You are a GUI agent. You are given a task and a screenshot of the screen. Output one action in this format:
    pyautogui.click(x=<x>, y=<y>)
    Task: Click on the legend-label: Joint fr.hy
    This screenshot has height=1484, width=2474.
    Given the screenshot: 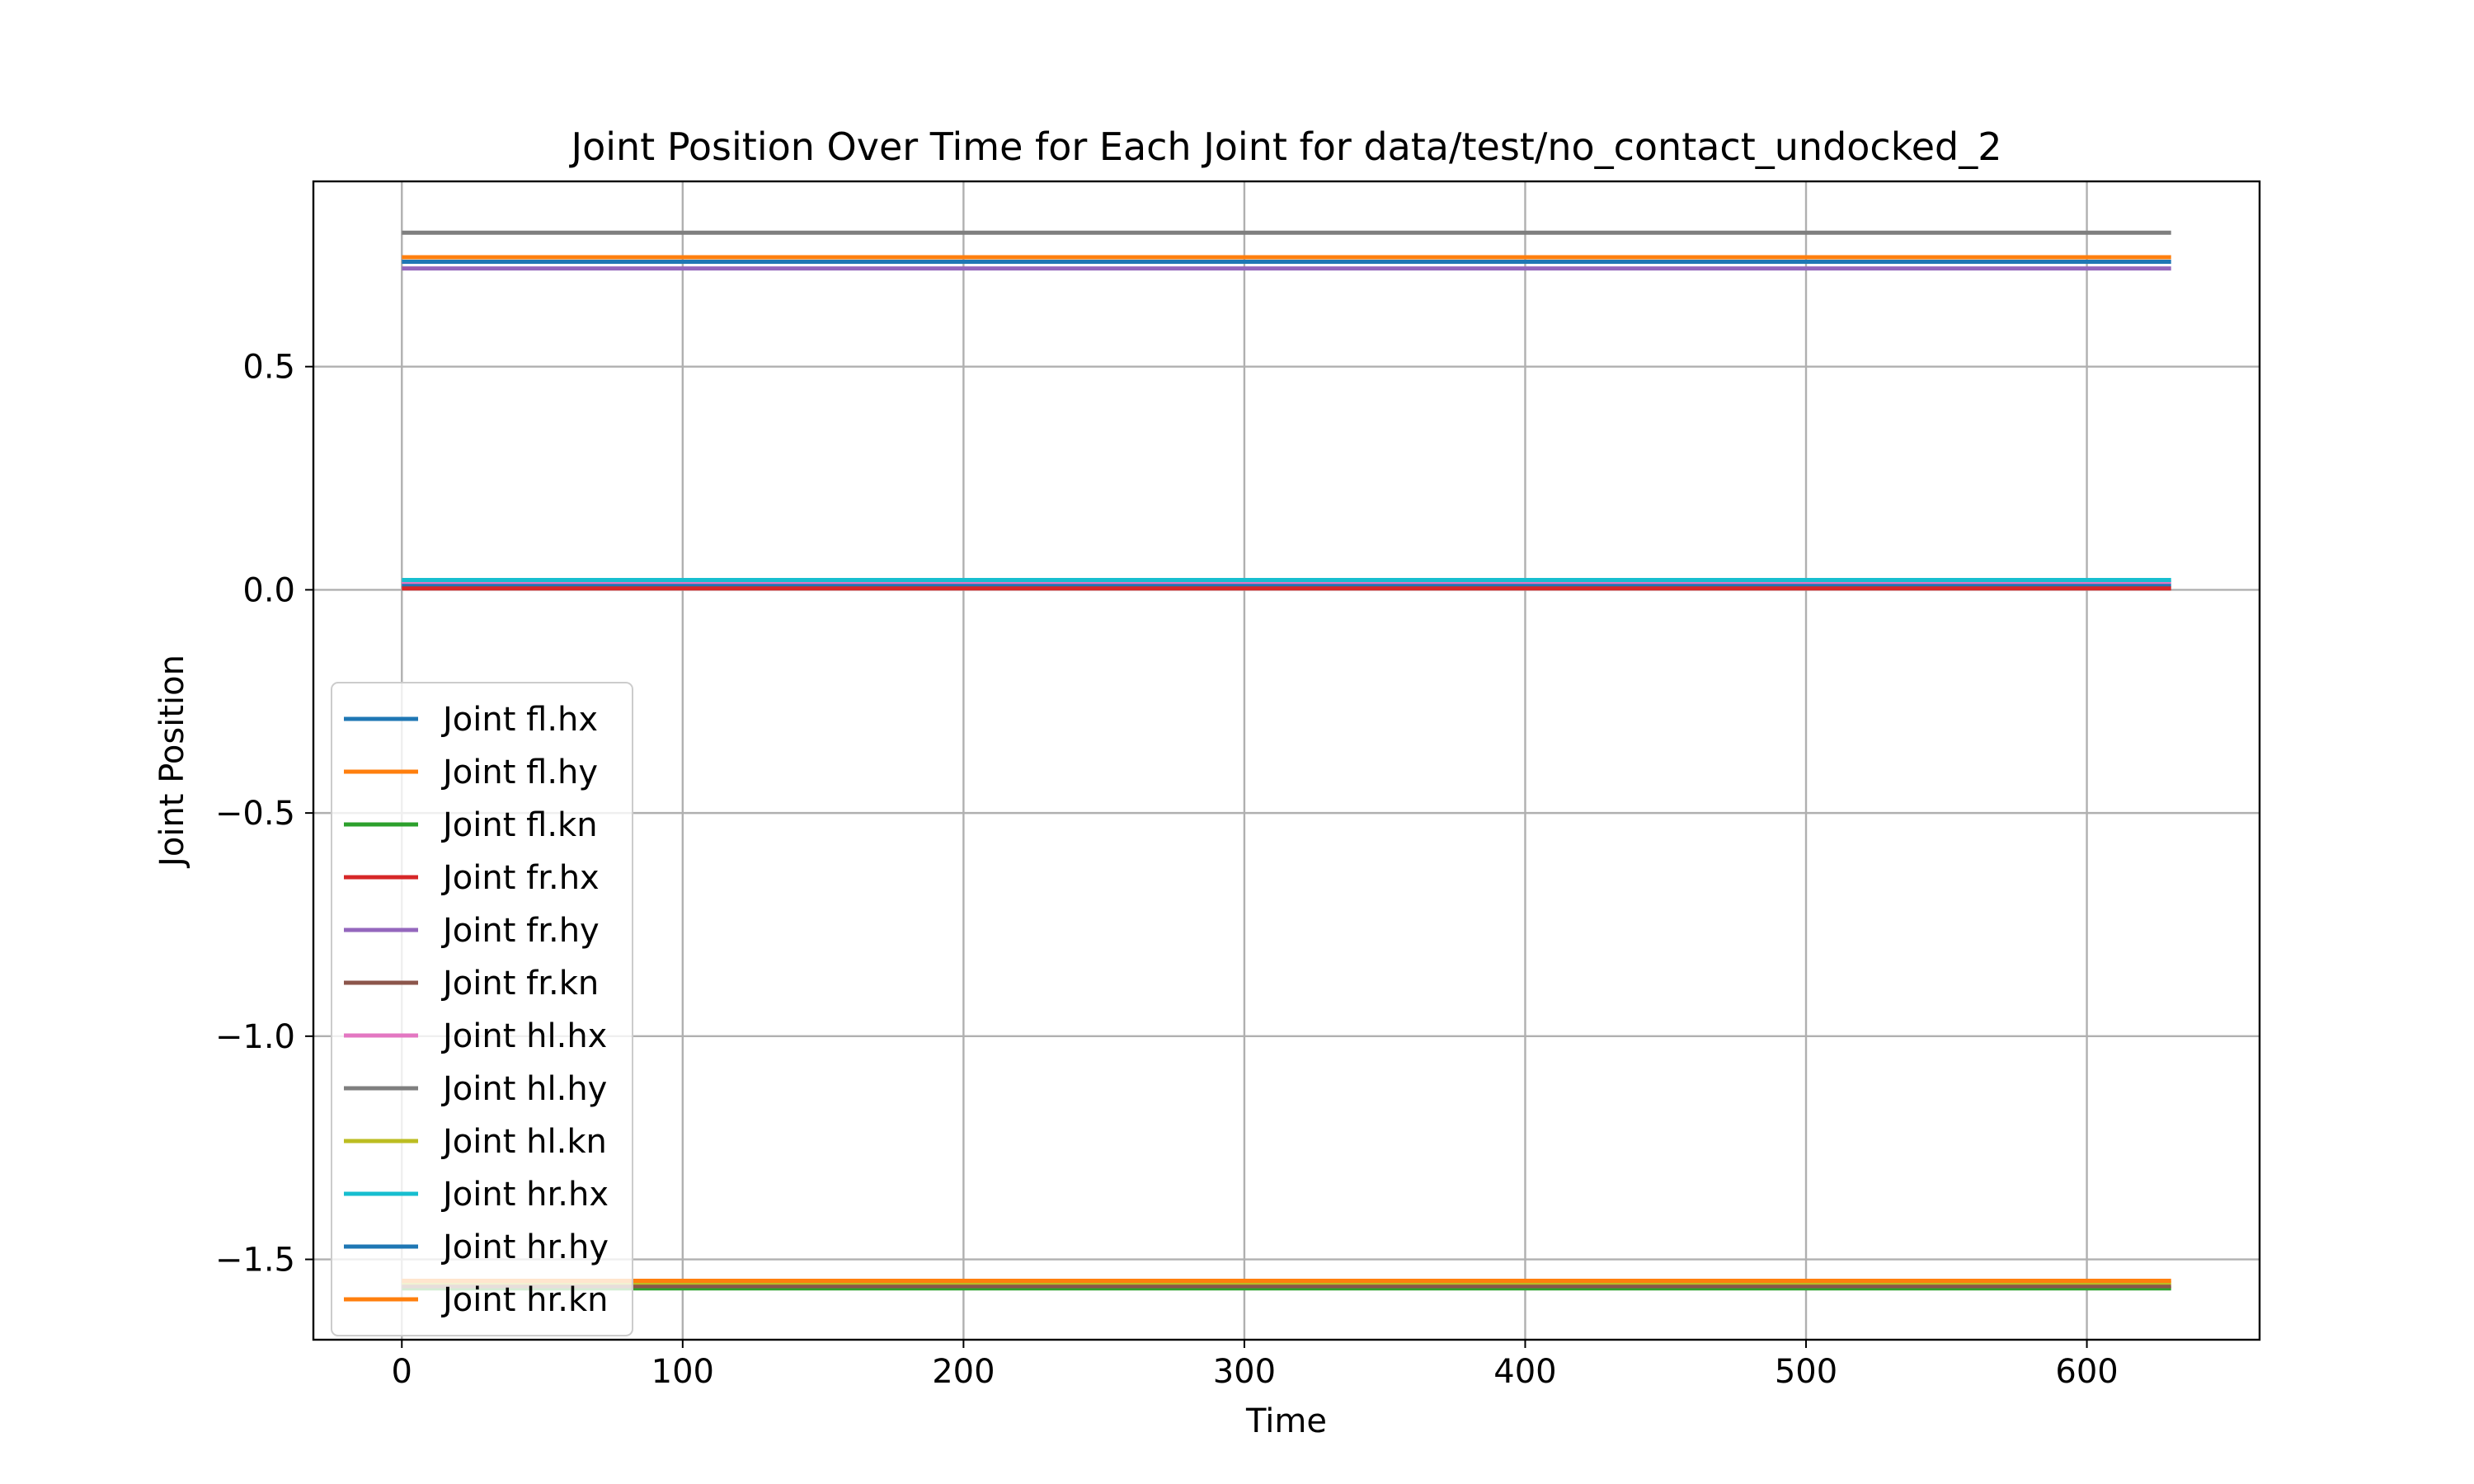 What is the action you would take?
    pyautogui.click(x=520, y=931)
    